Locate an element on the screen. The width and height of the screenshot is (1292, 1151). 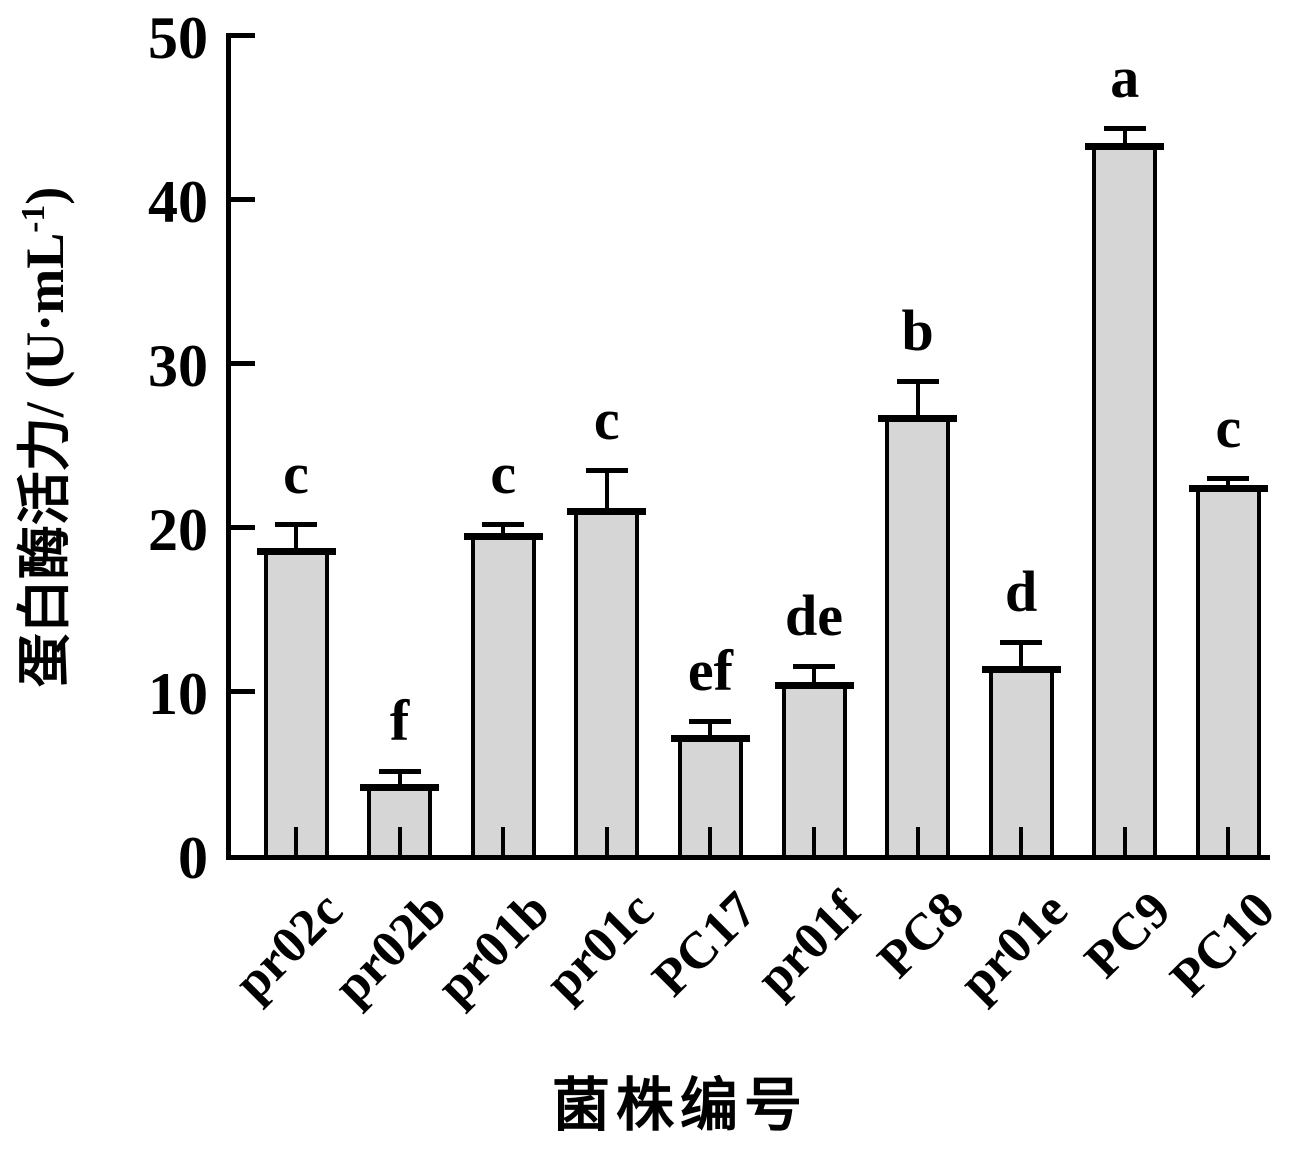
y-tick-label: 20 is located at coordinates (178, 530).